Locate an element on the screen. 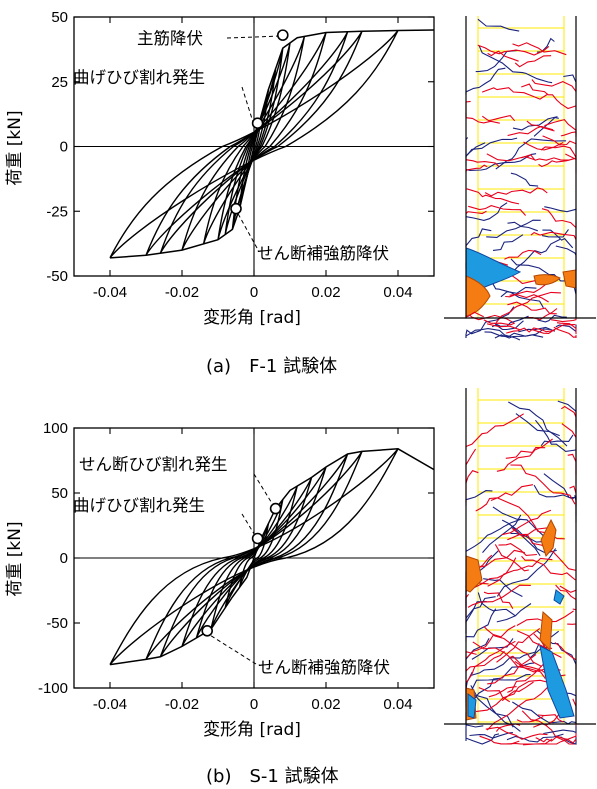 The height and width of the screenshot is (789, 597). y-tick-label: -100 is located at coordinates (53, 688).